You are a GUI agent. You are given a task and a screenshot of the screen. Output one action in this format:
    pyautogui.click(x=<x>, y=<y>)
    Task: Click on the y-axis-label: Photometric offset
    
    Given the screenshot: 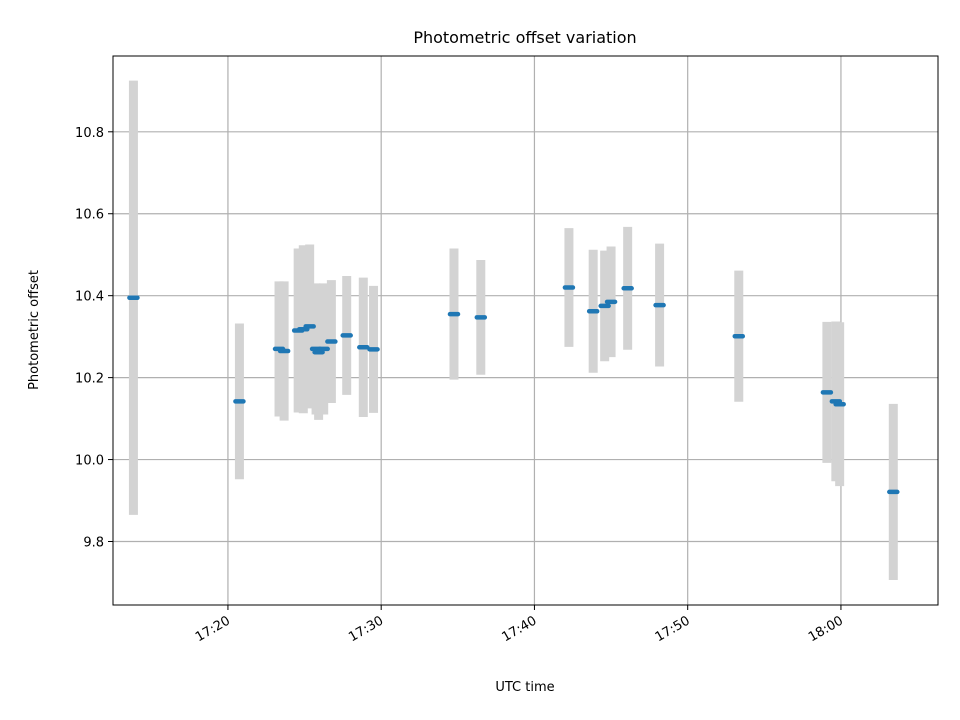 What is the action you would take?
    pyautogui.click(x=34, y=330)
    